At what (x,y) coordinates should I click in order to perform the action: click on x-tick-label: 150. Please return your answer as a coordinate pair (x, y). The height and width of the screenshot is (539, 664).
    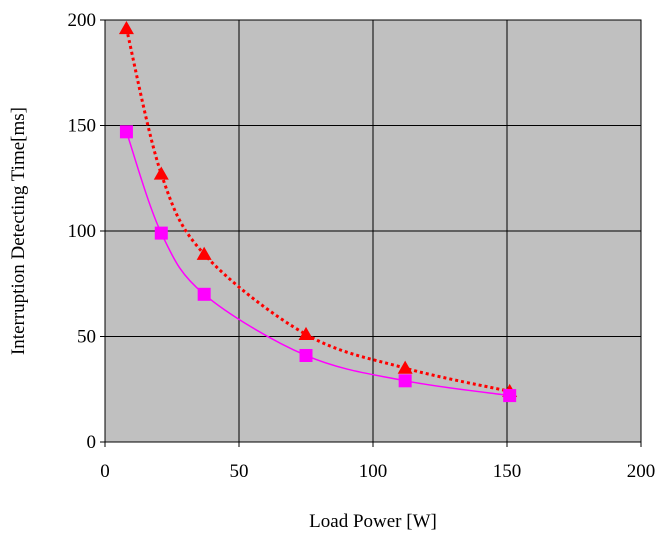
    Looking at the image, I should click on (507, 471).